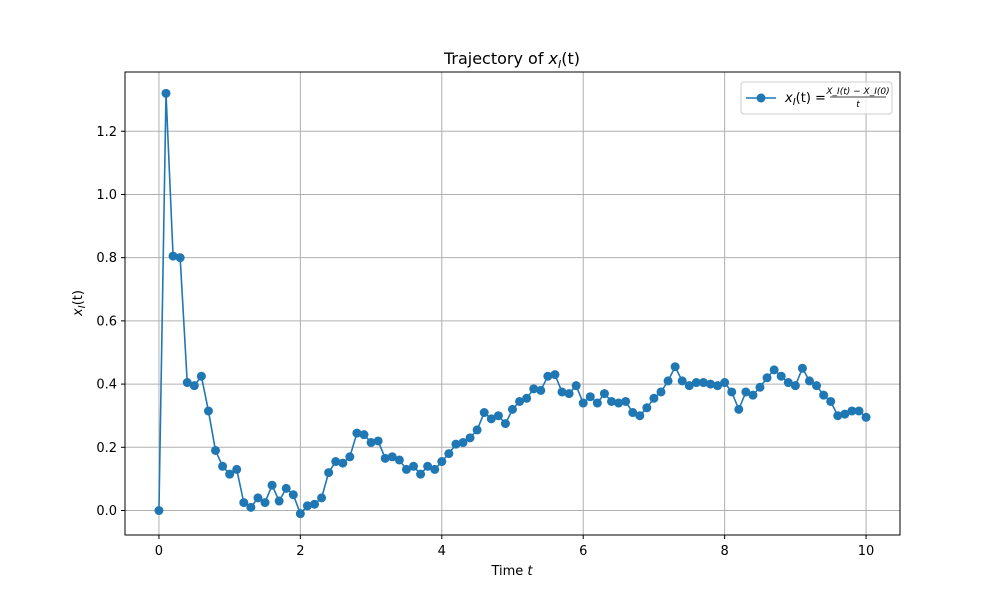 The height and width of the screenshot is (600, 1000). I want to click on legend-lhs-sub: I, so click(794, 102).